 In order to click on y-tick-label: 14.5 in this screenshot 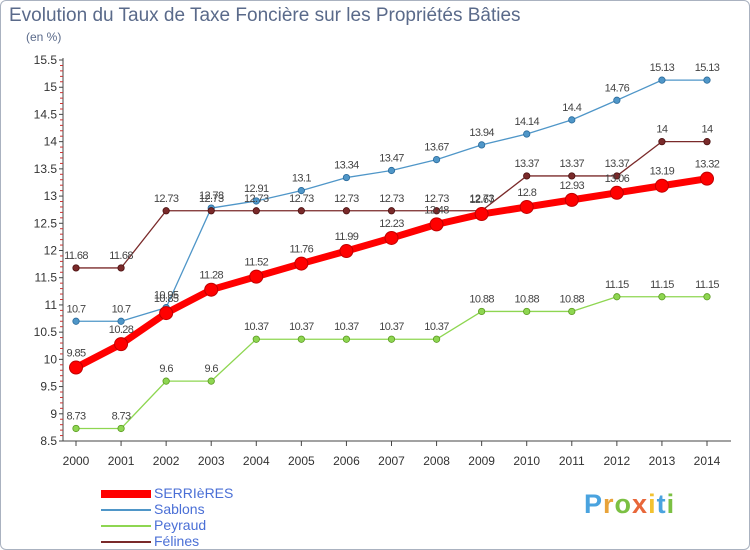, I will do `click(46, 114)`.